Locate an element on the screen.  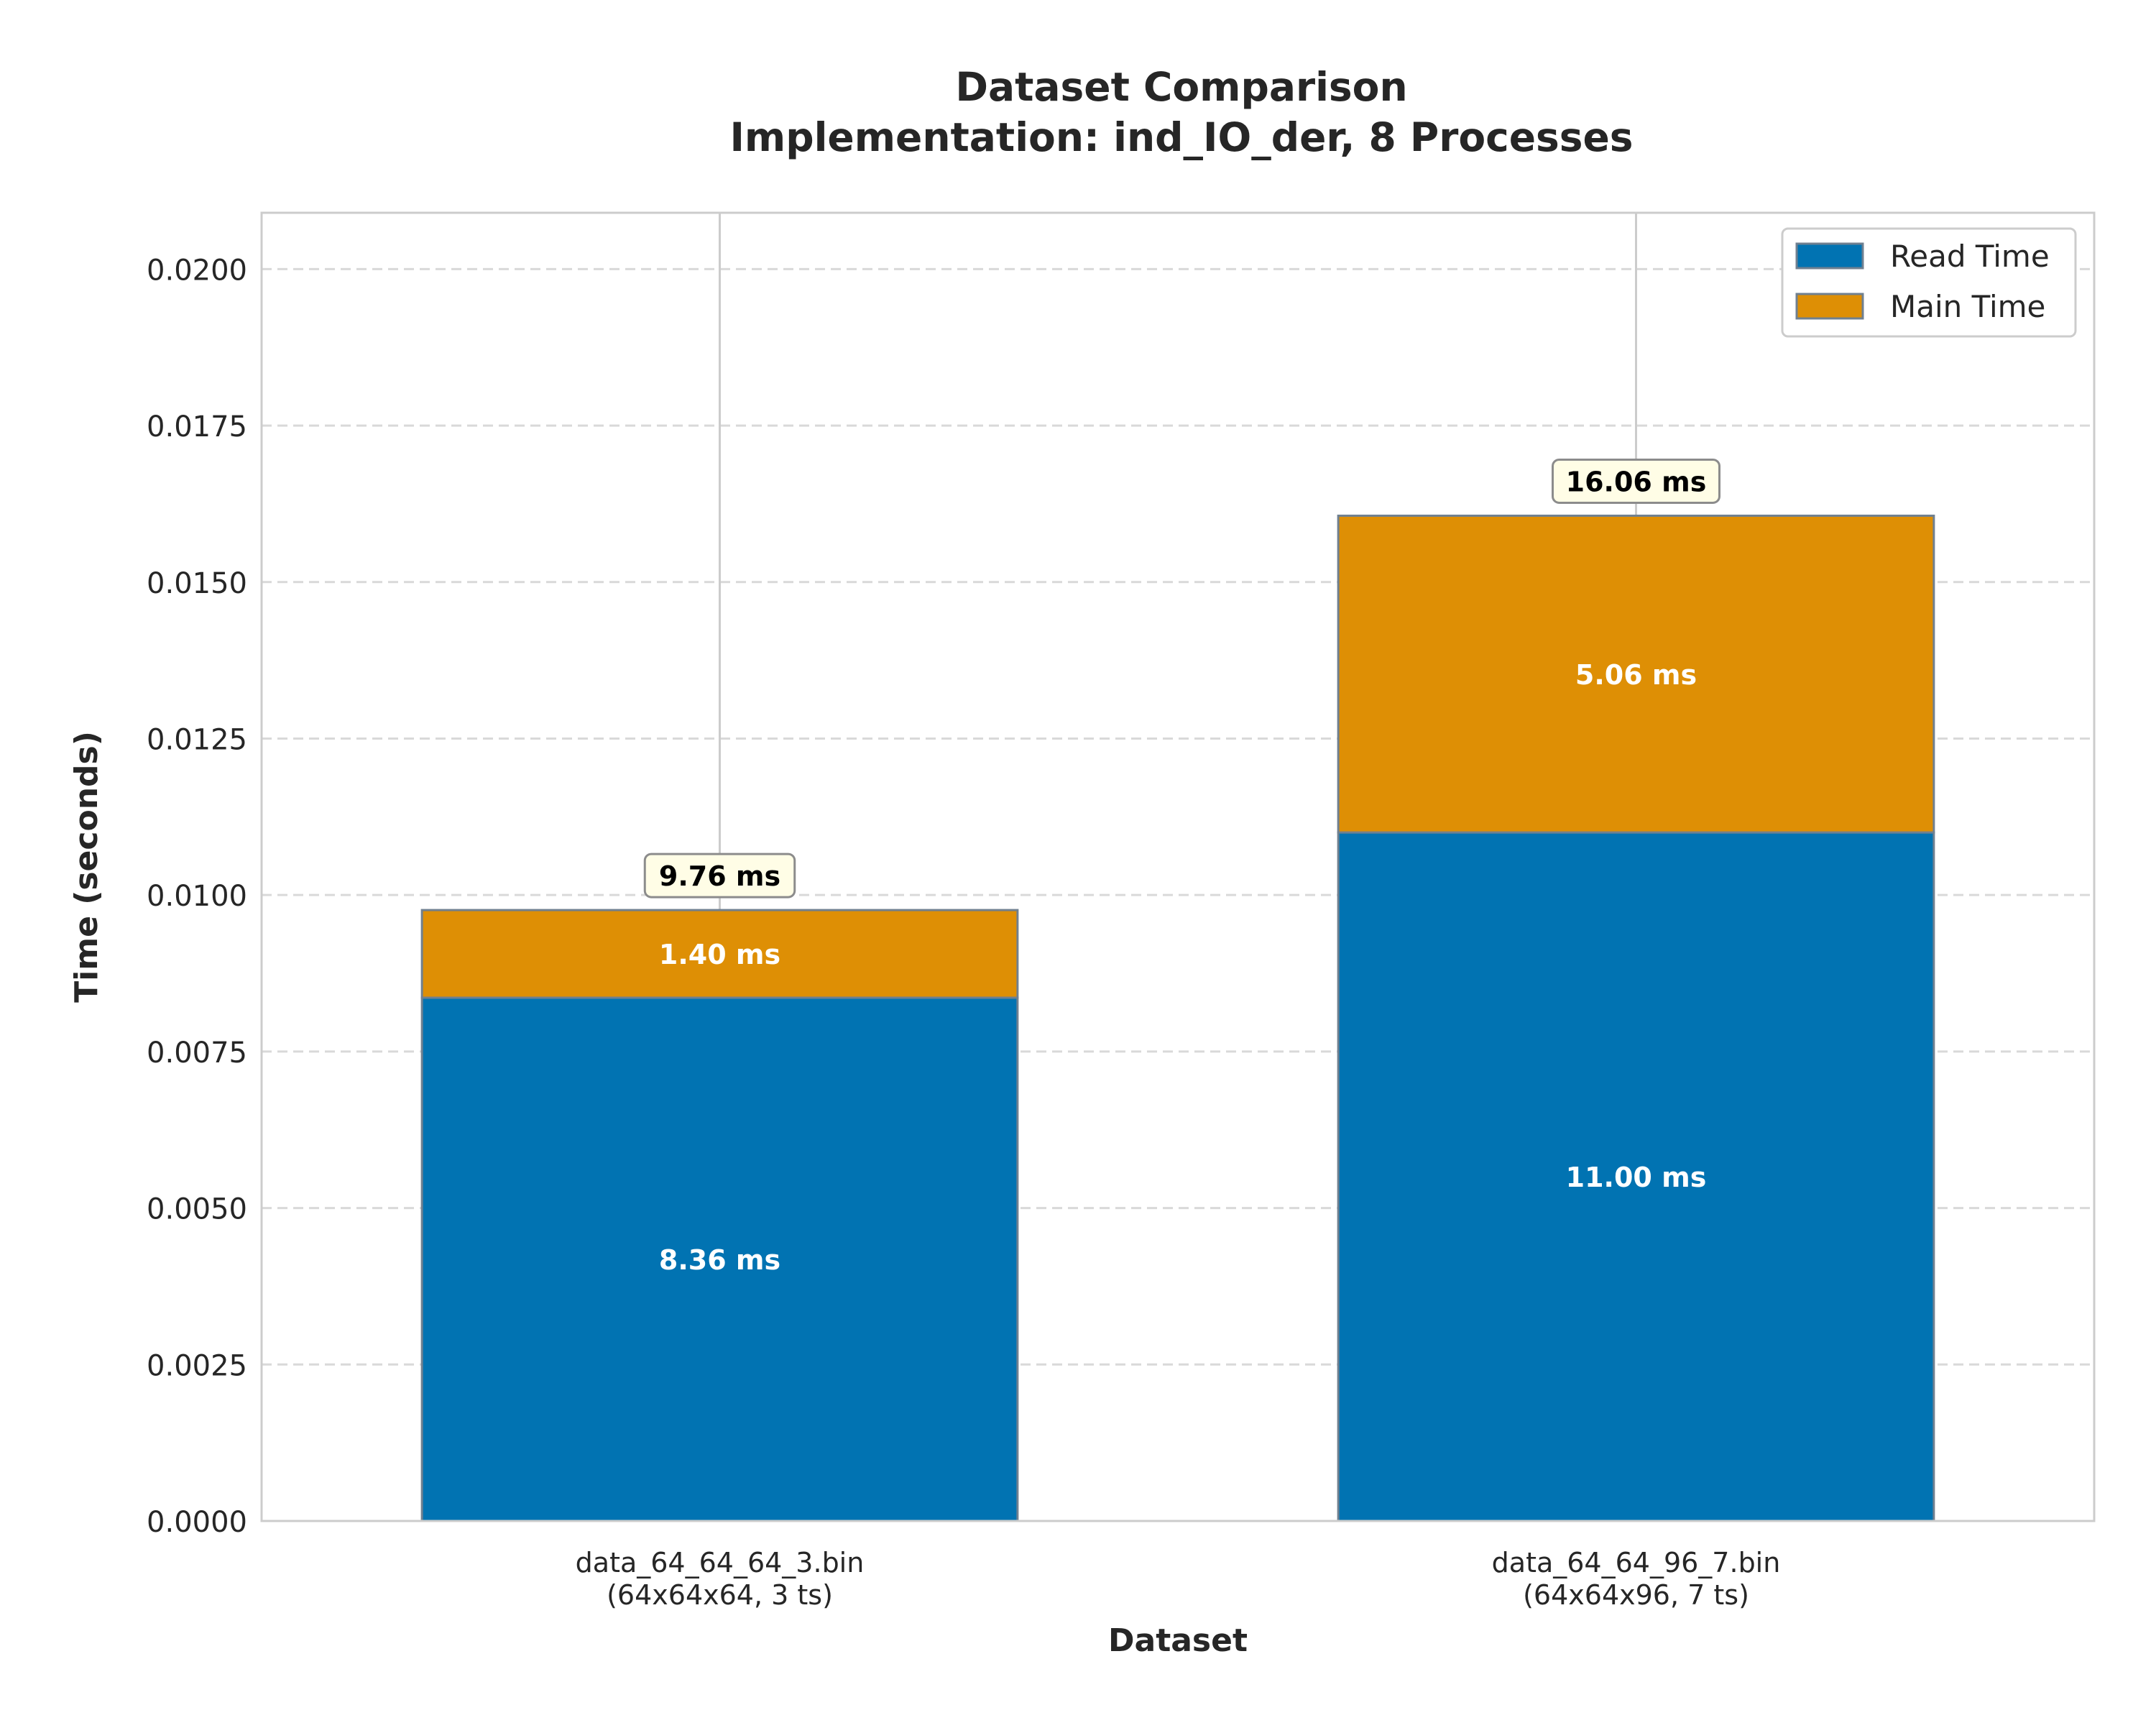
bar-read-time is located at coordinates (719, 1259).